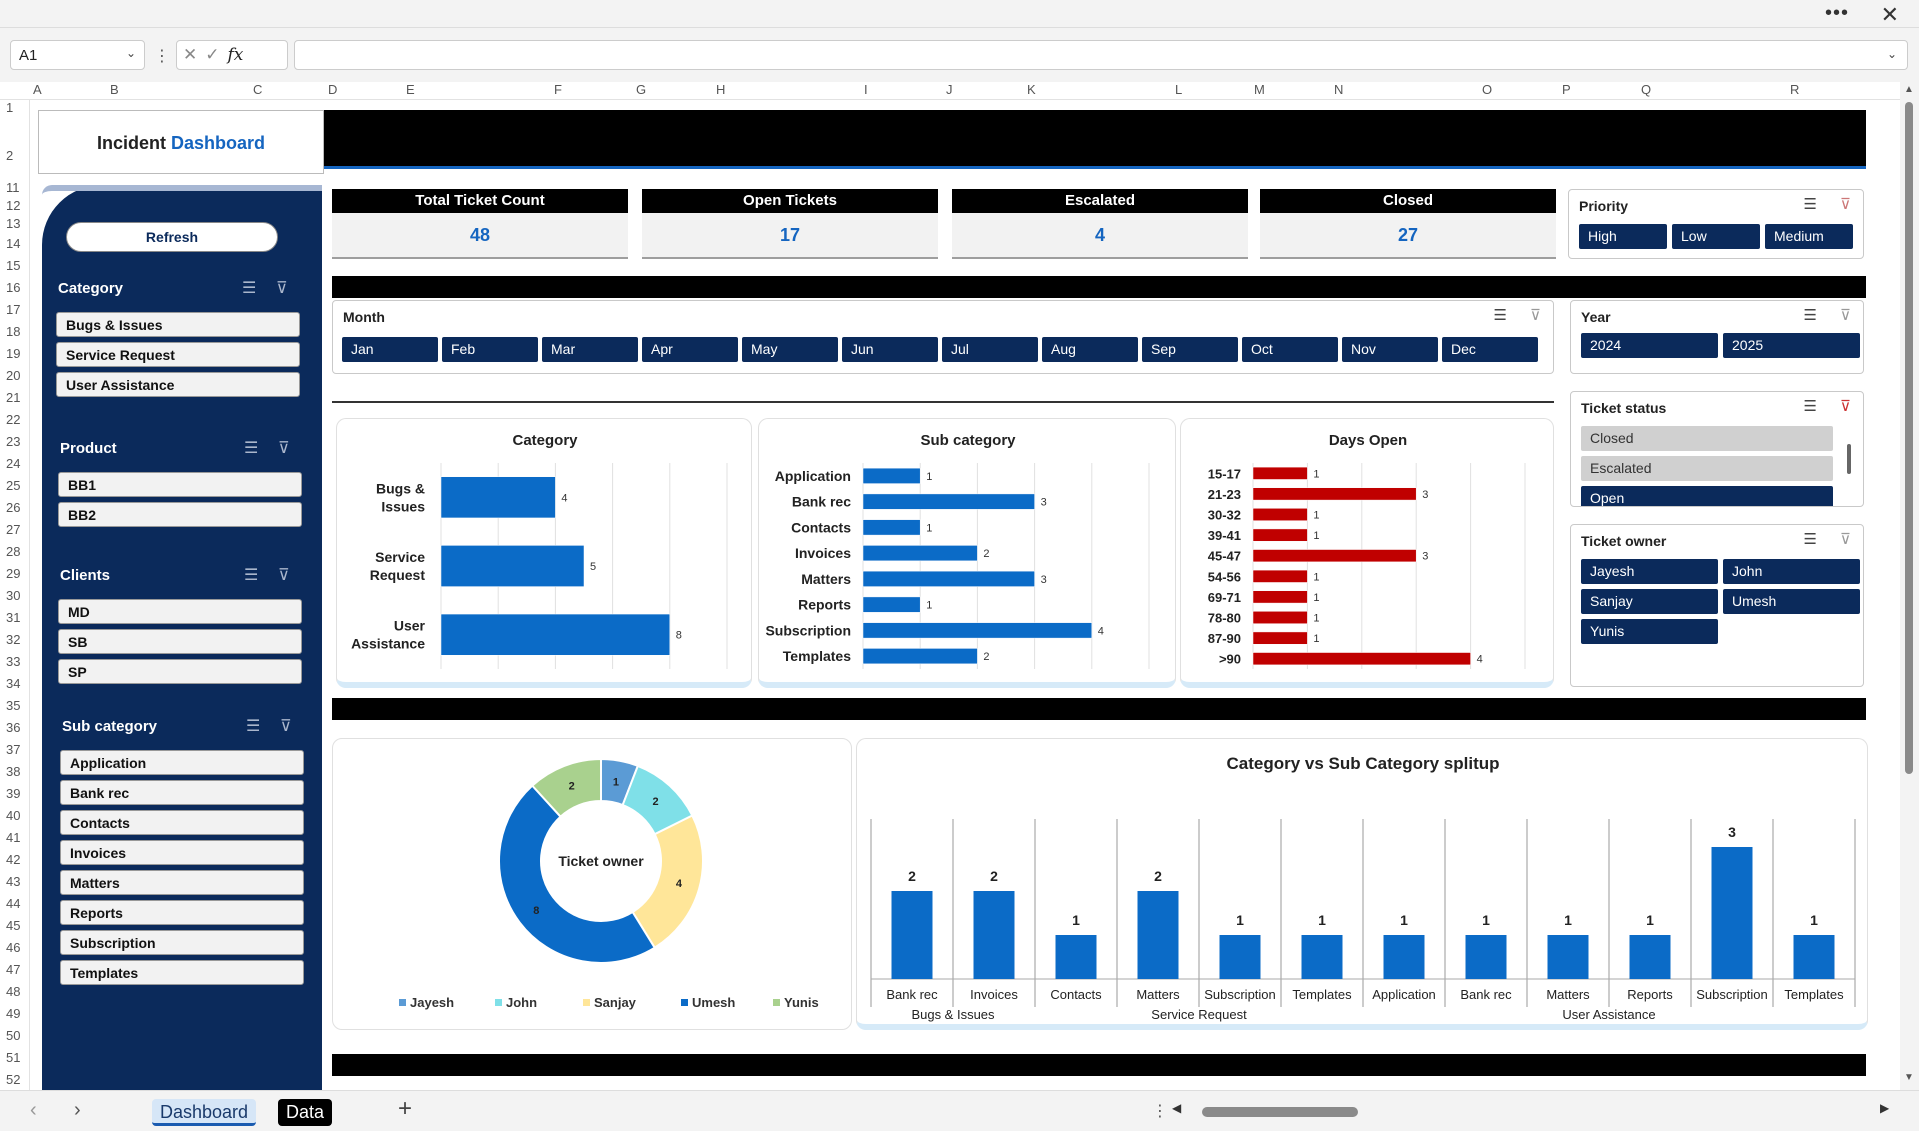 The height and width of the screenshot is (1131, 1919). What do you see at coordinates (1649, 571) in the screenshot?
I see `slicer-button: Jayesh` at bounding box center [1649, 571].